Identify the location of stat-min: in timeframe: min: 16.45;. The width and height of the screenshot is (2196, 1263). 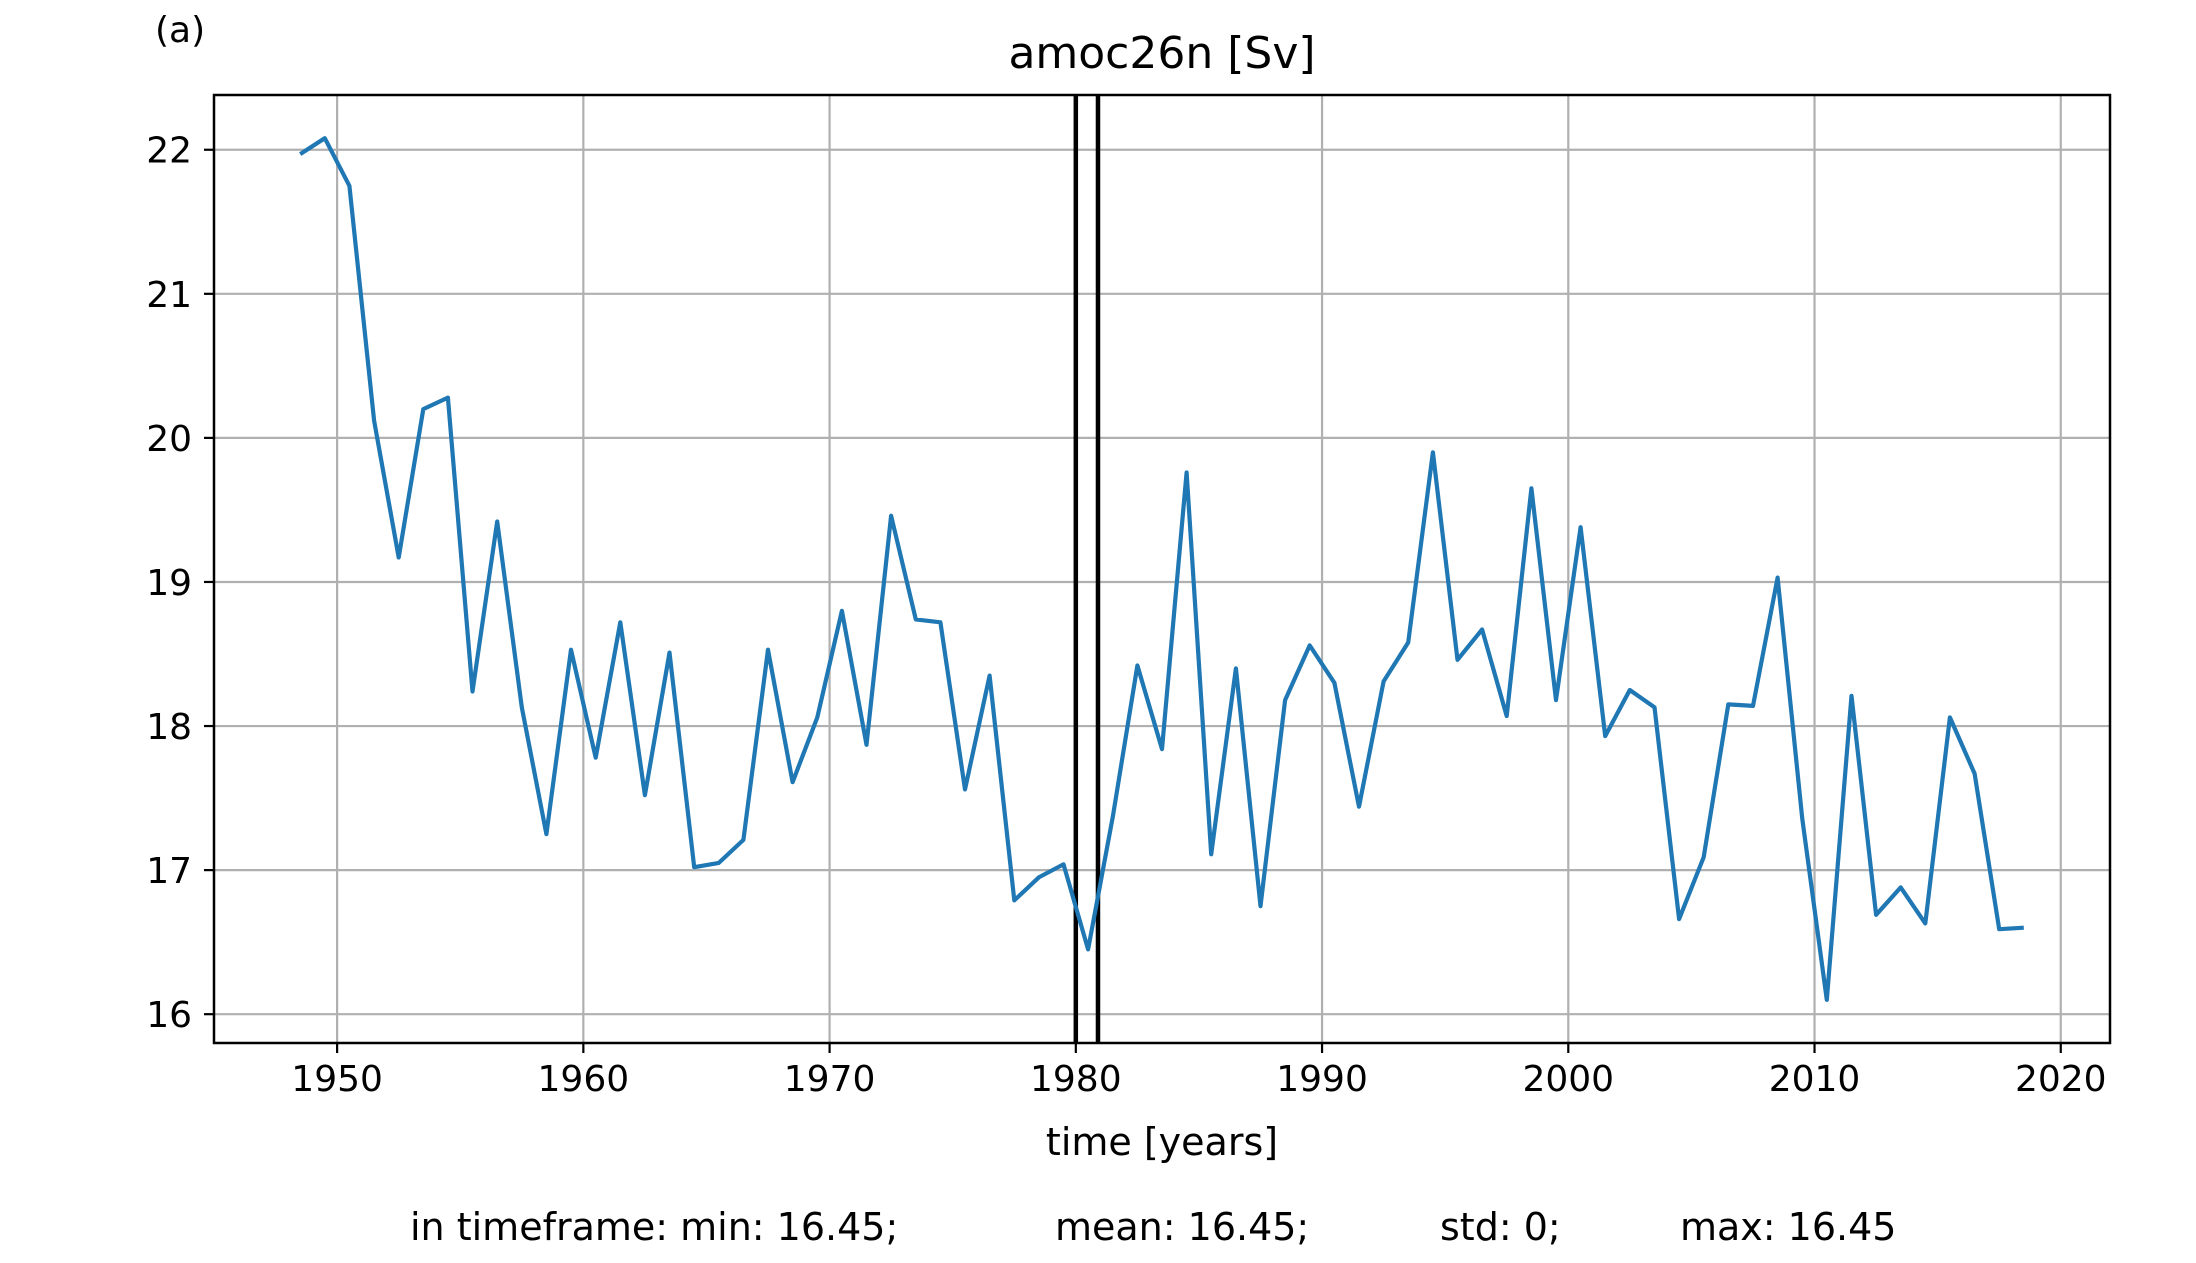
(654, 1227).